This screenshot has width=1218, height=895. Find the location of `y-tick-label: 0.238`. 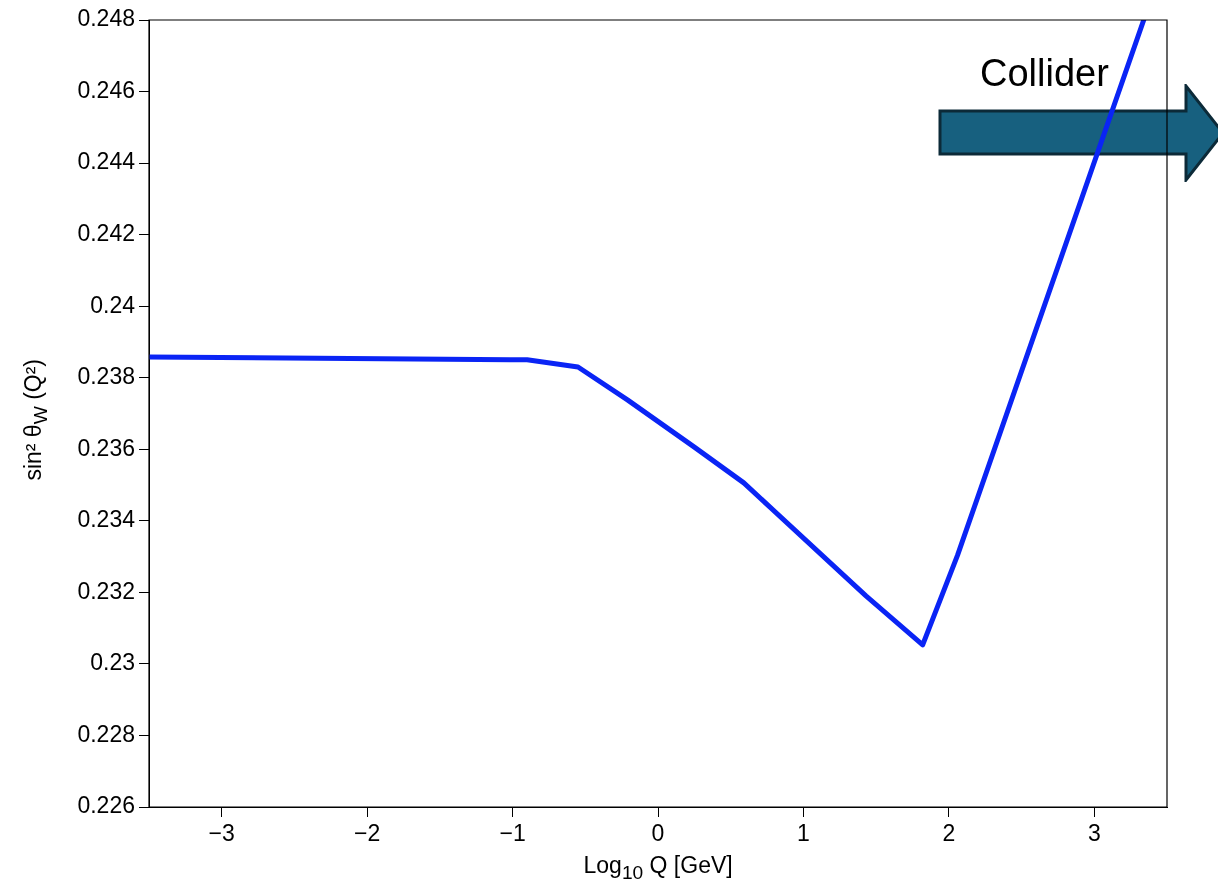

y-tick-label: 0.238 is located at coordinates (106, 376).